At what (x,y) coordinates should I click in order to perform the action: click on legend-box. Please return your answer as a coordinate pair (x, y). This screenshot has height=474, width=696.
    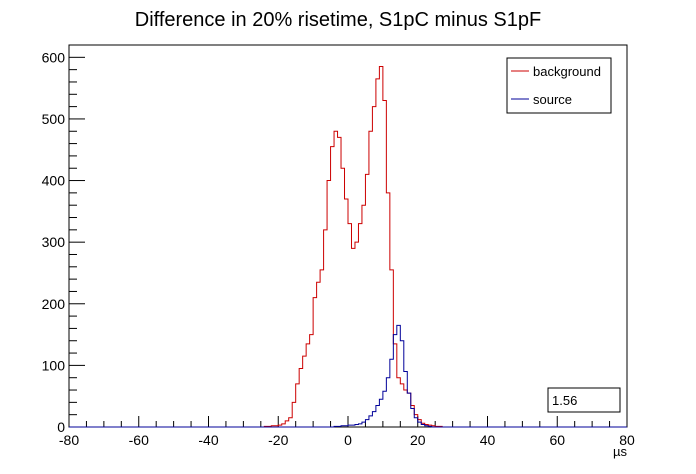
    Looking at the image, I should click on (559, 85).